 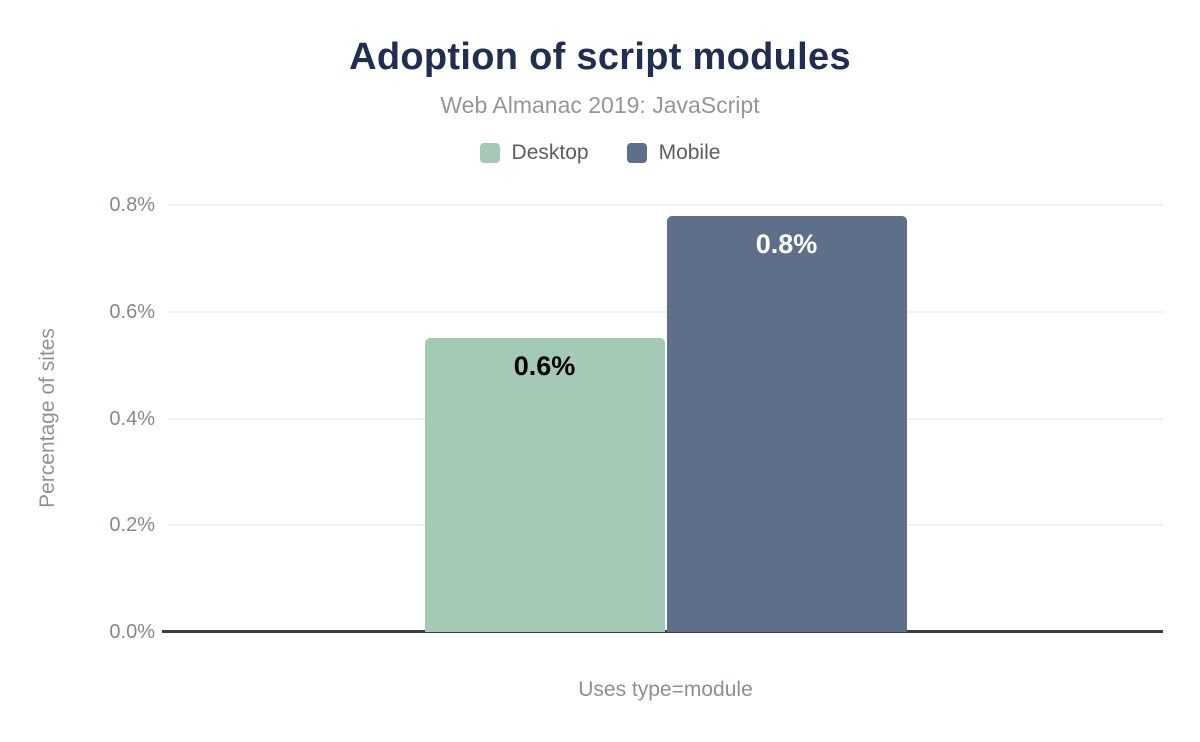 I want to click on legend-item-desktop: Desktop, so click(x=534, y=153).